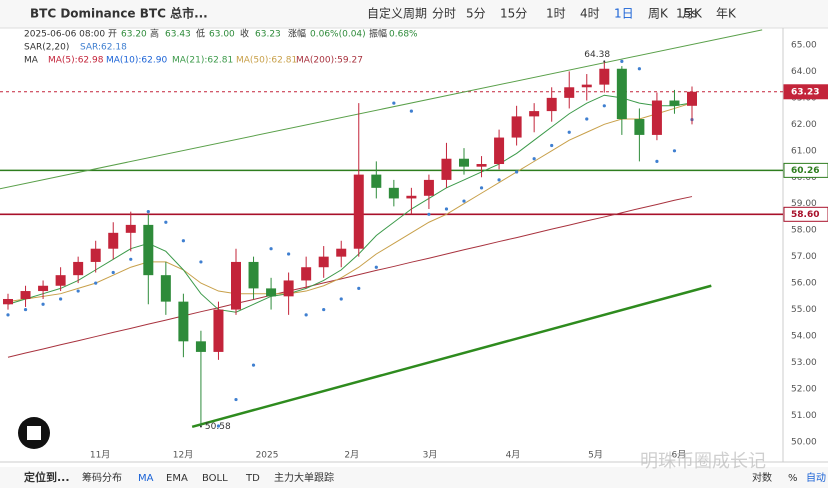  Describe the element at coordinates (177, 478) in the screenshot. I see `tool: EMA` at that location.